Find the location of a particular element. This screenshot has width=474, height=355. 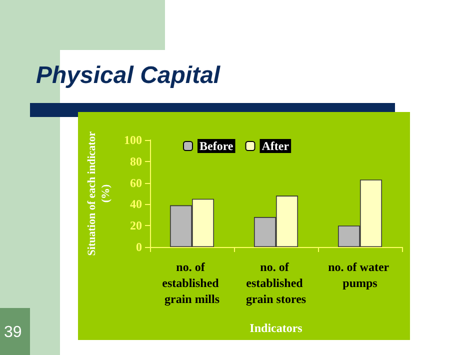

x-axis-title: Indicators is located at coordinates (276, 328).